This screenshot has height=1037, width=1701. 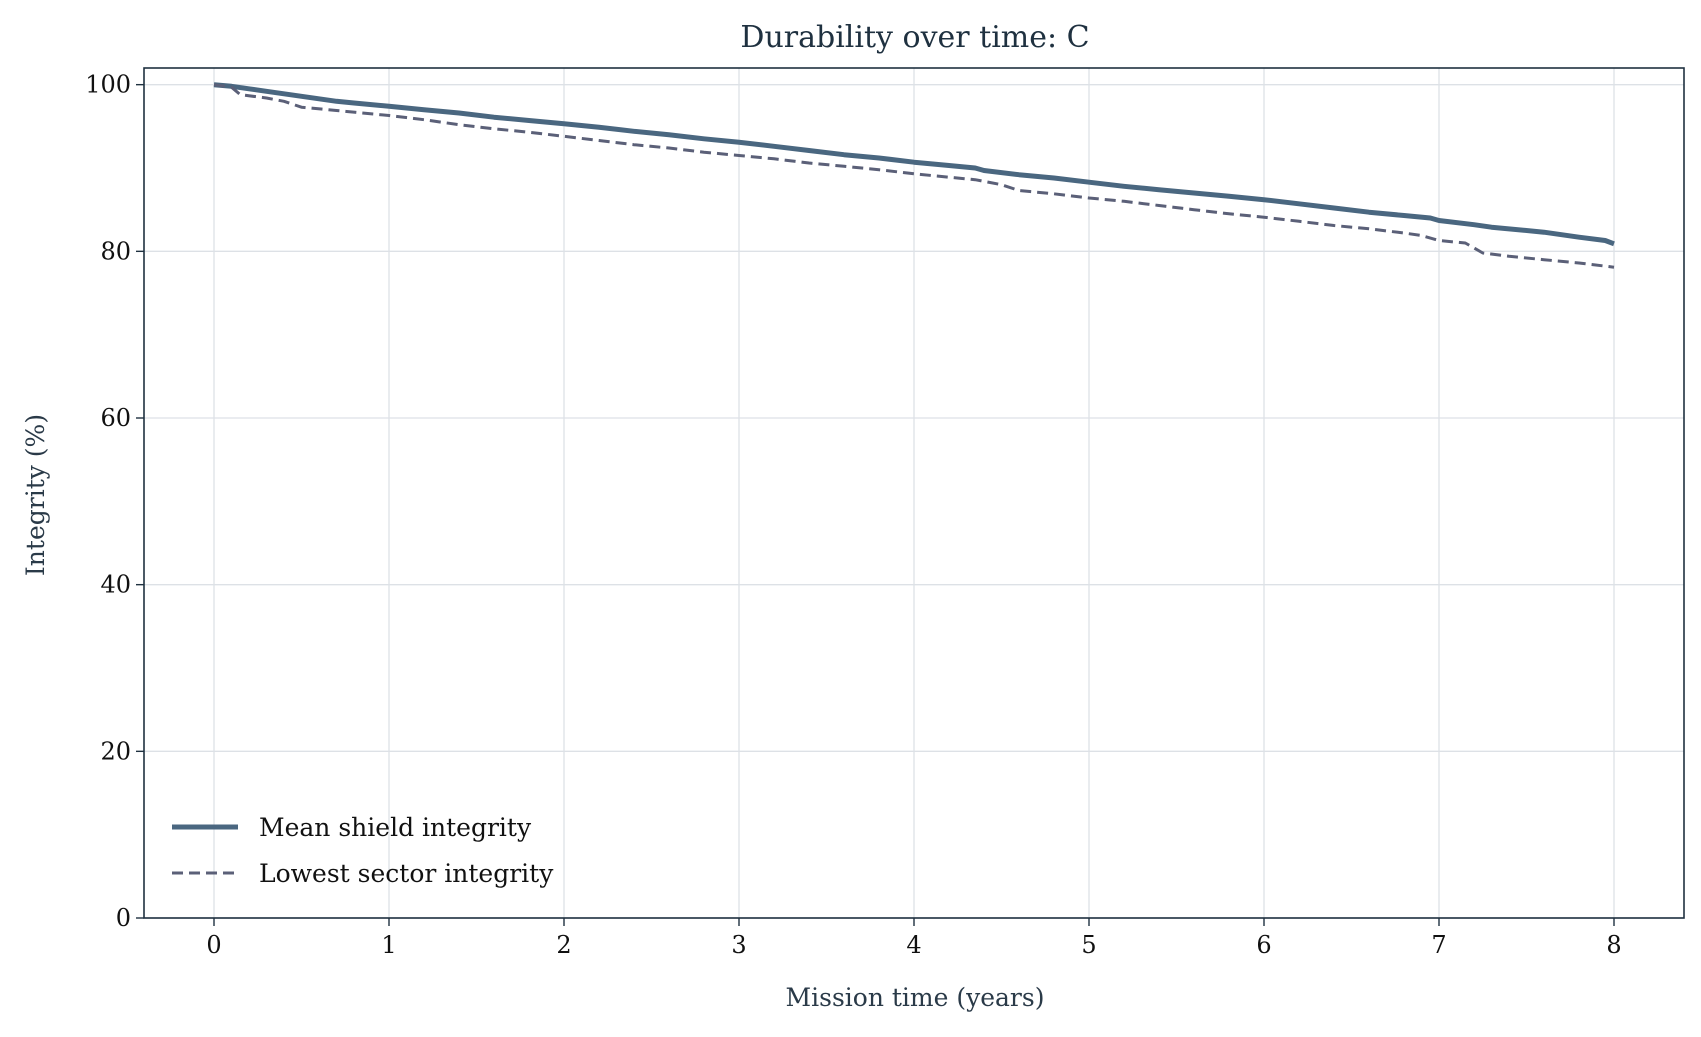 I want to click on y-tick-label: 20, so click(x=115, y=751).